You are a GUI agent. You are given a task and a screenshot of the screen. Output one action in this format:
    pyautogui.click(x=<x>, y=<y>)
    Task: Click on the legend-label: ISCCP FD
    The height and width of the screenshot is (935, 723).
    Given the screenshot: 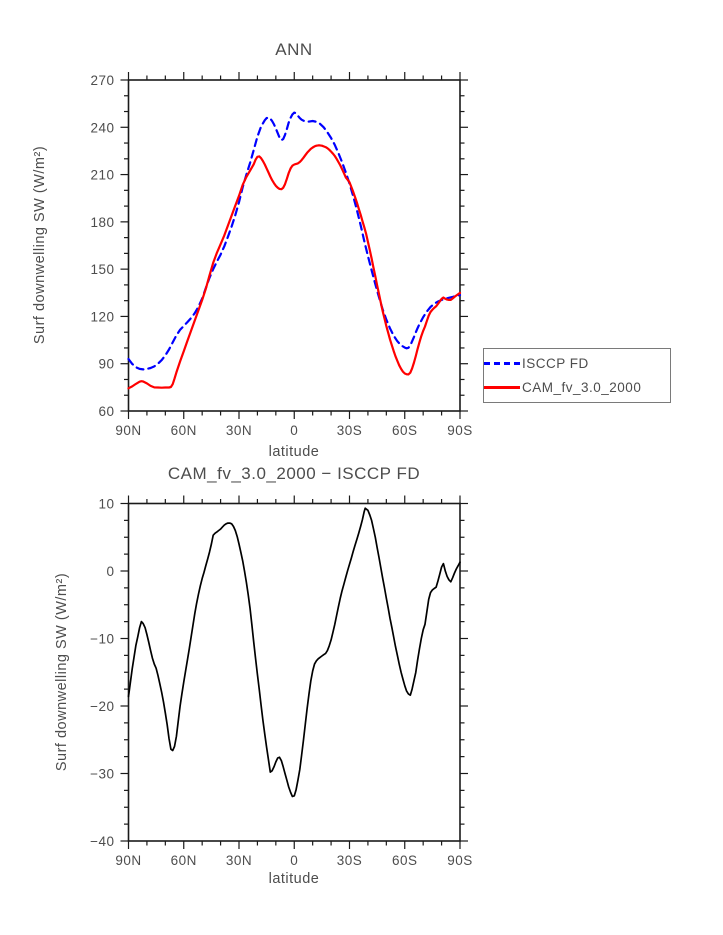 What is the action you would take?
    pyautogui.click(x=555, y=364)
    